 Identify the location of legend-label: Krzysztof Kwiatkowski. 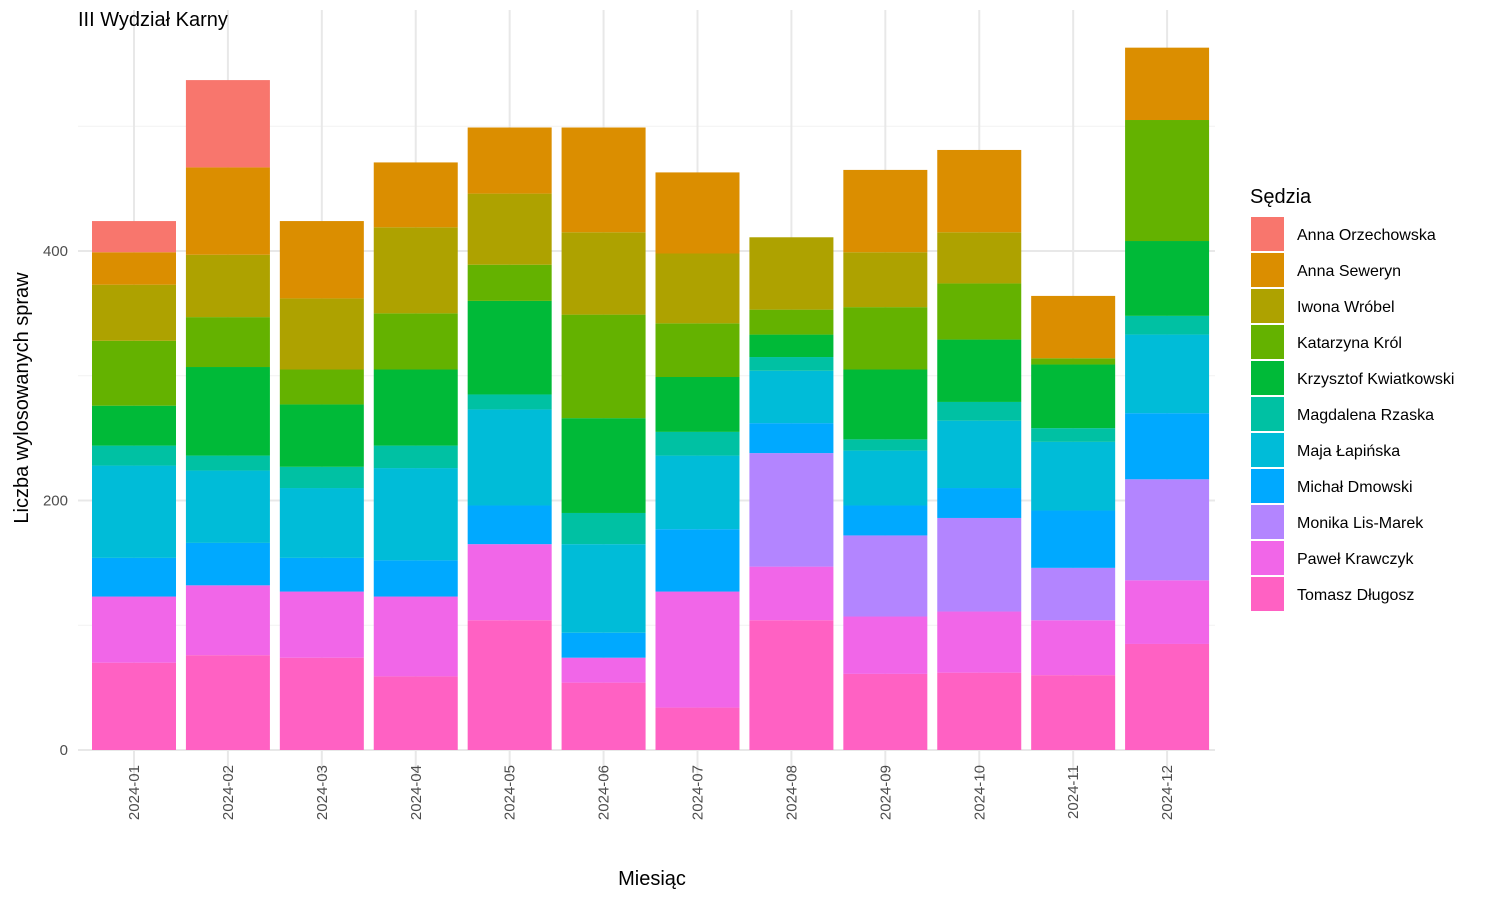
(1375, 379).